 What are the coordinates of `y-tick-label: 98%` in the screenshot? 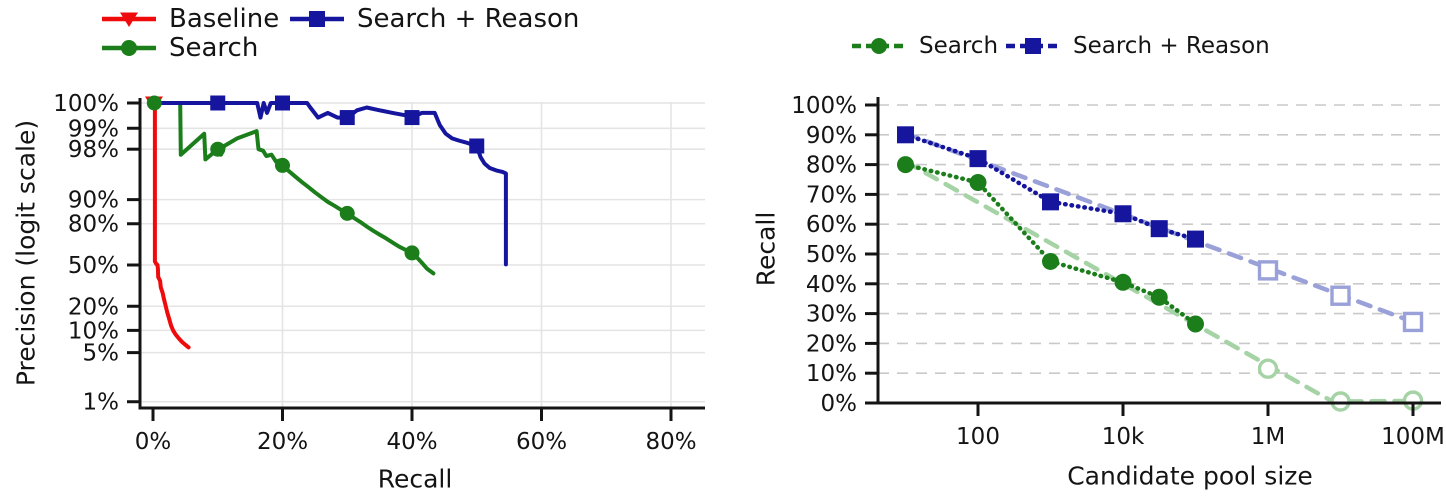 It's located at (93, 150).